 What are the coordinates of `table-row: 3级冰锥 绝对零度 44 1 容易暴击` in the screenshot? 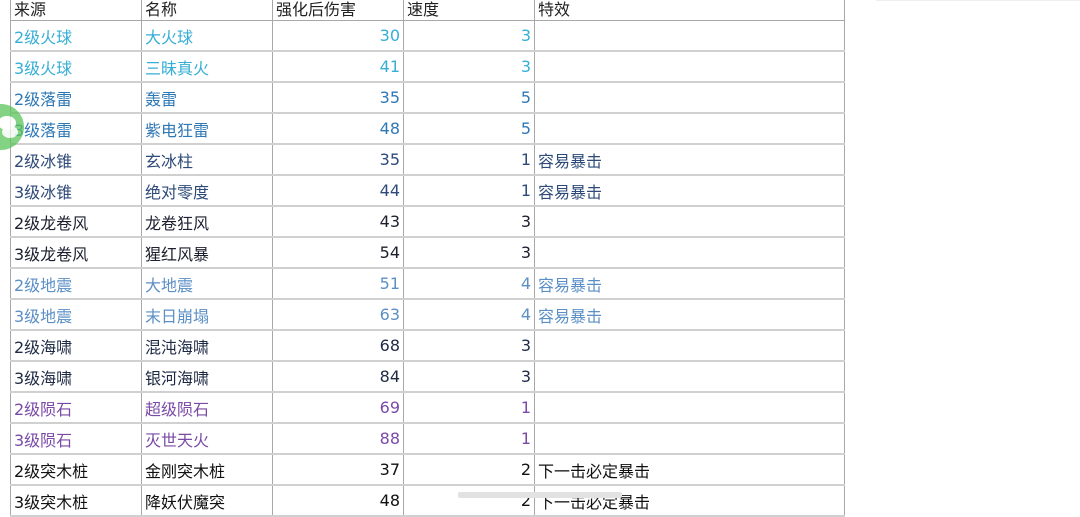 It's located at (427, 190).